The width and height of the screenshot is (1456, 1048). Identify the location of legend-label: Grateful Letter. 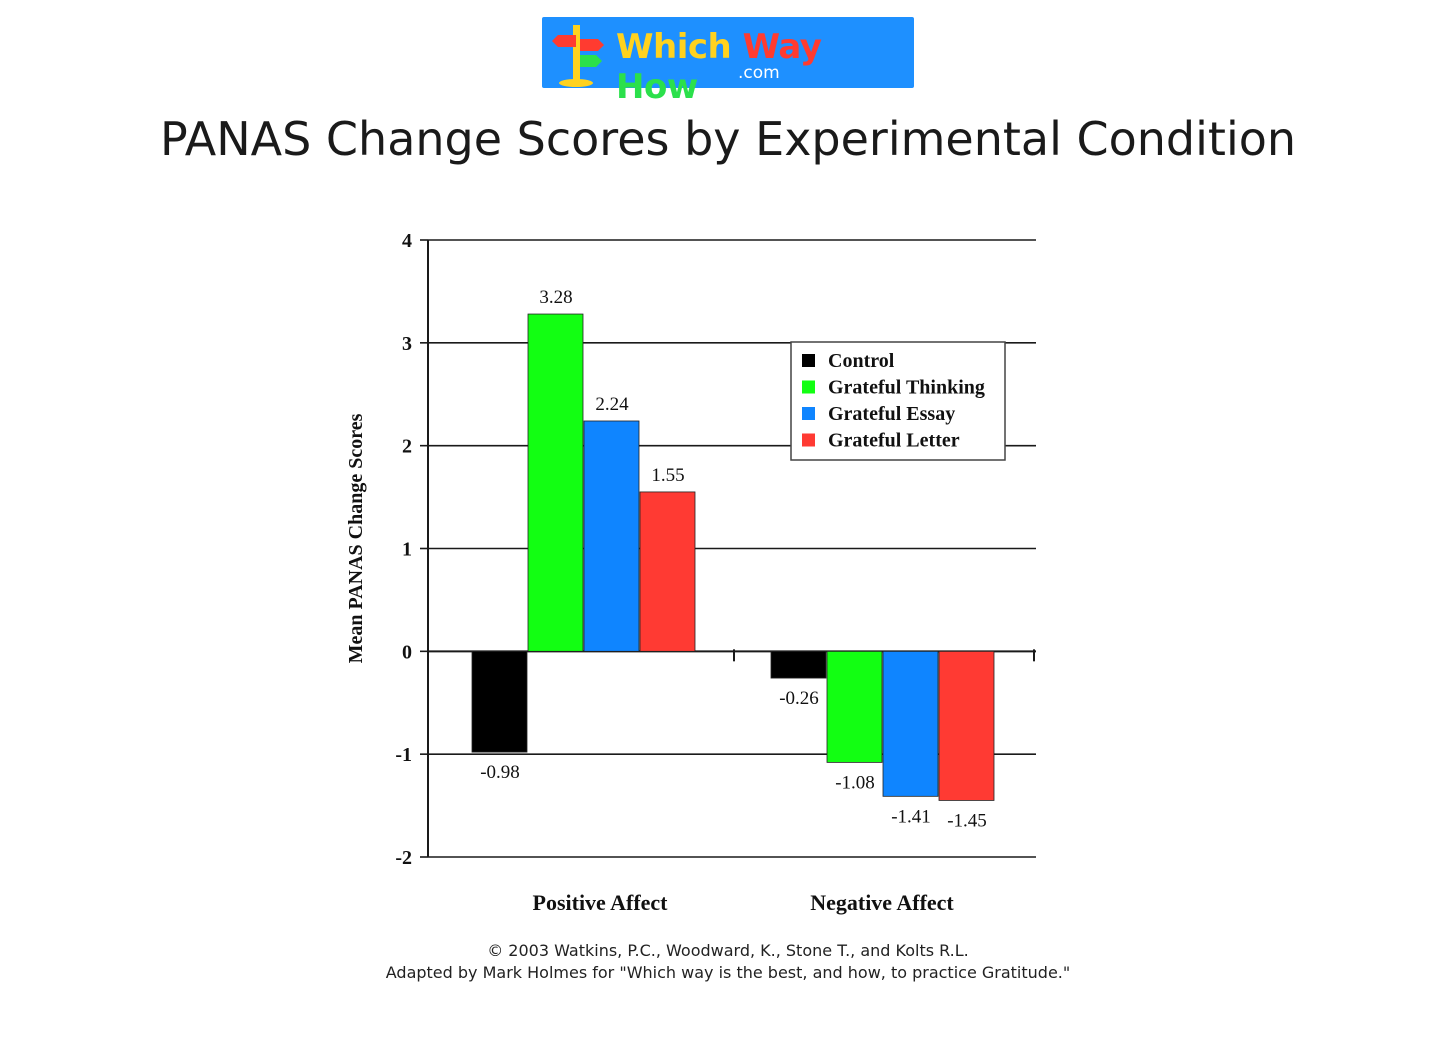
(894, 441).